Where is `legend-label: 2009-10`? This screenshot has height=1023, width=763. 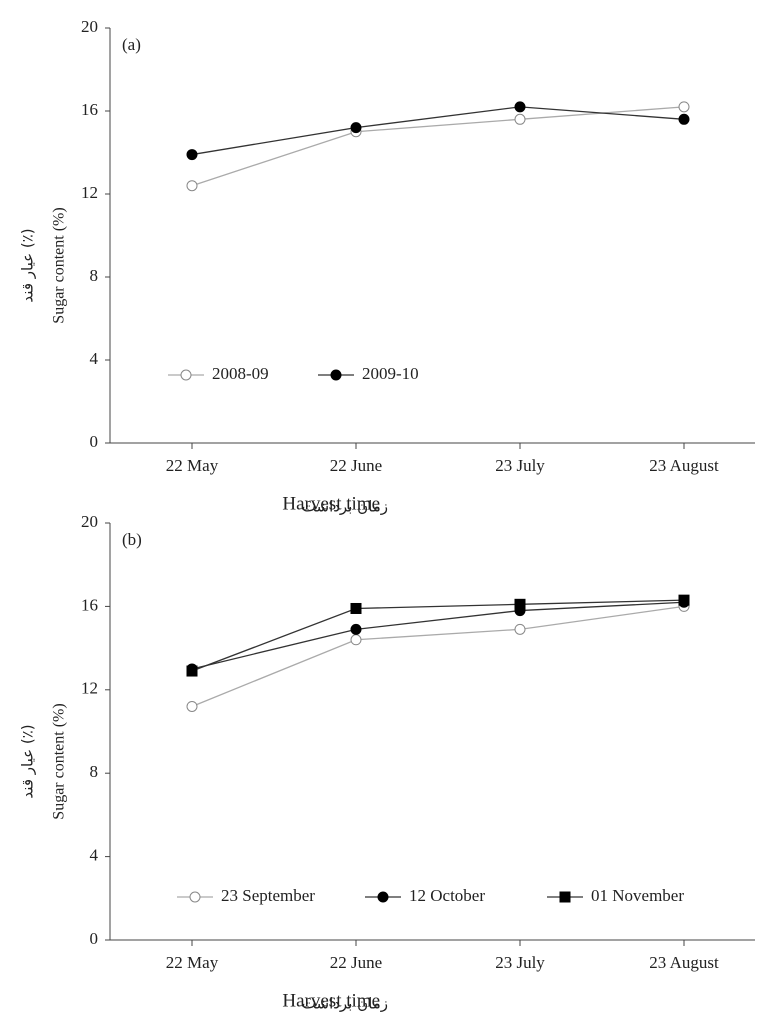 legend-label: 2009-10 is located at coordinates (390, 373).